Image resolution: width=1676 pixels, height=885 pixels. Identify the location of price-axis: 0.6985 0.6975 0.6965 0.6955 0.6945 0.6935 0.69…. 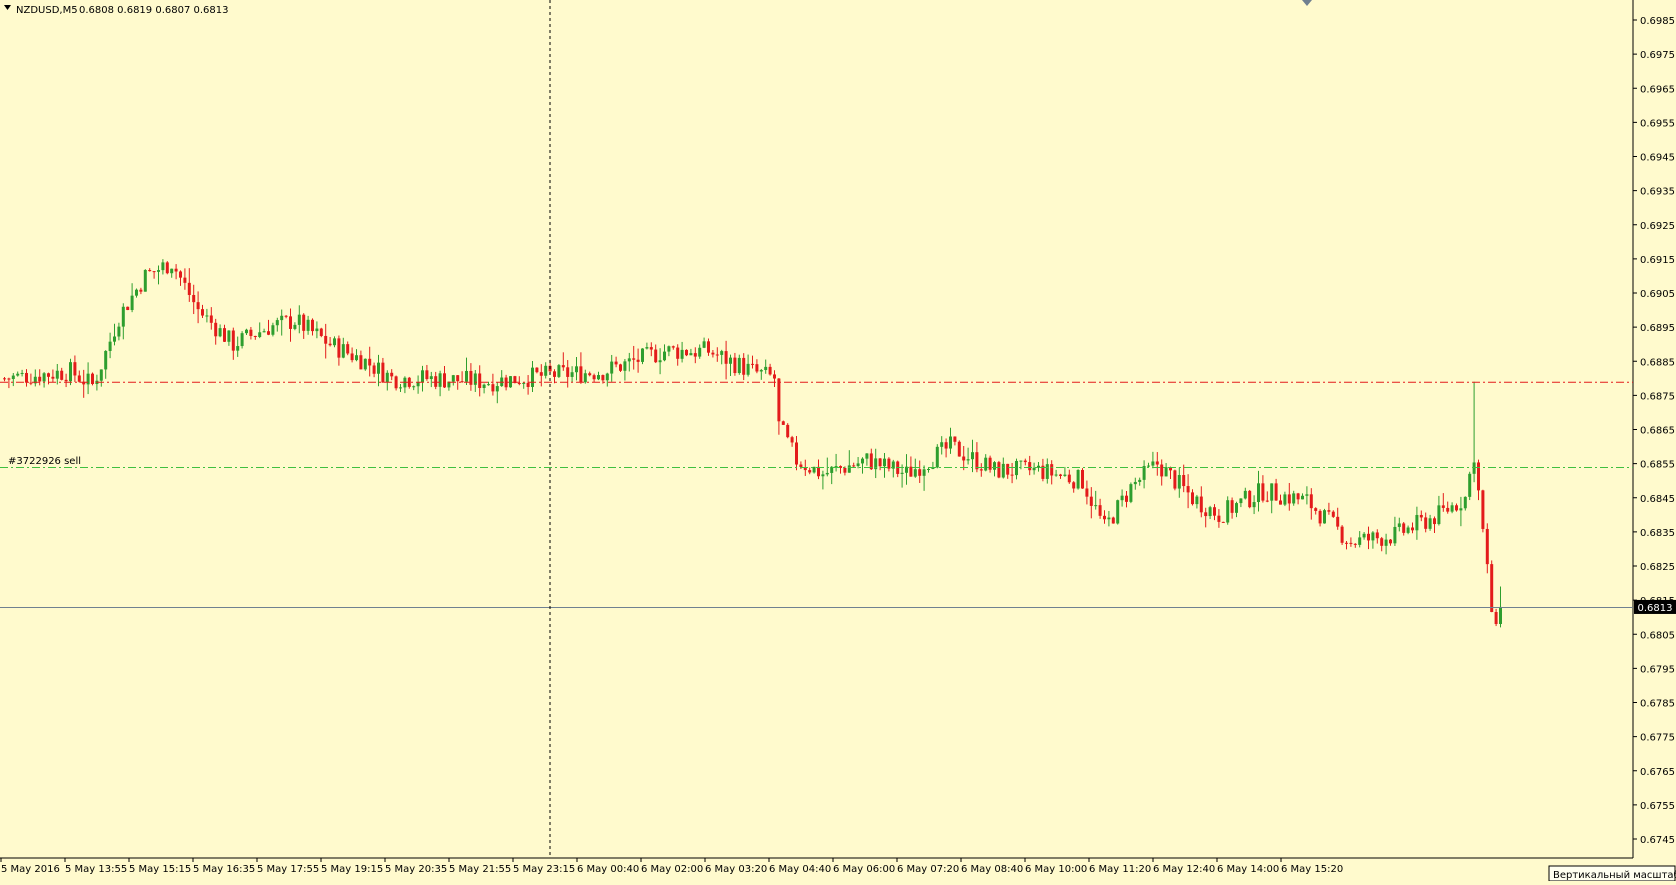
(1654, 431).